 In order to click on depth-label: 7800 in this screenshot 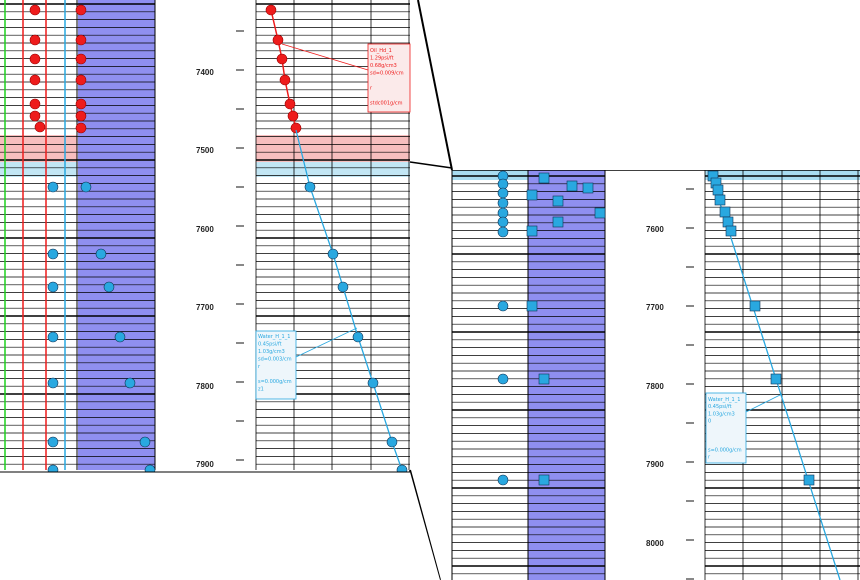, I will do `click(655, 386)`.